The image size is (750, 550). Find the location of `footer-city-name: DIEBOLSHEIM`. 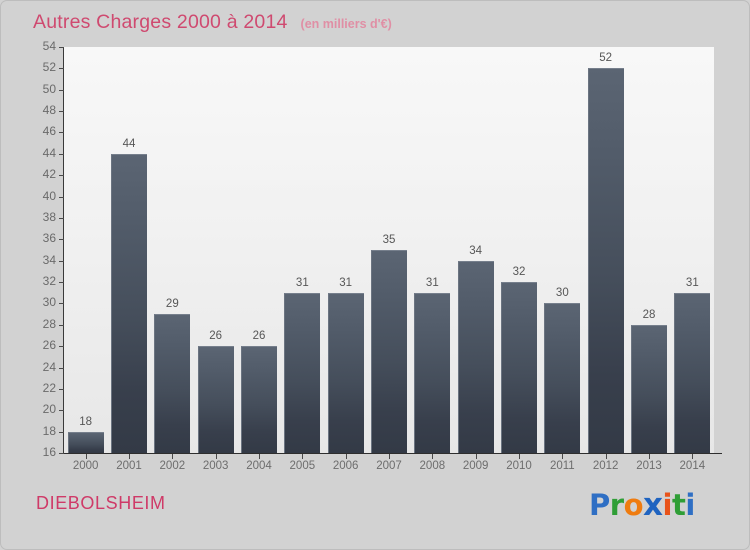

footer-city-name: DIEBOLSHEIM is located at coordinates (101, 503).